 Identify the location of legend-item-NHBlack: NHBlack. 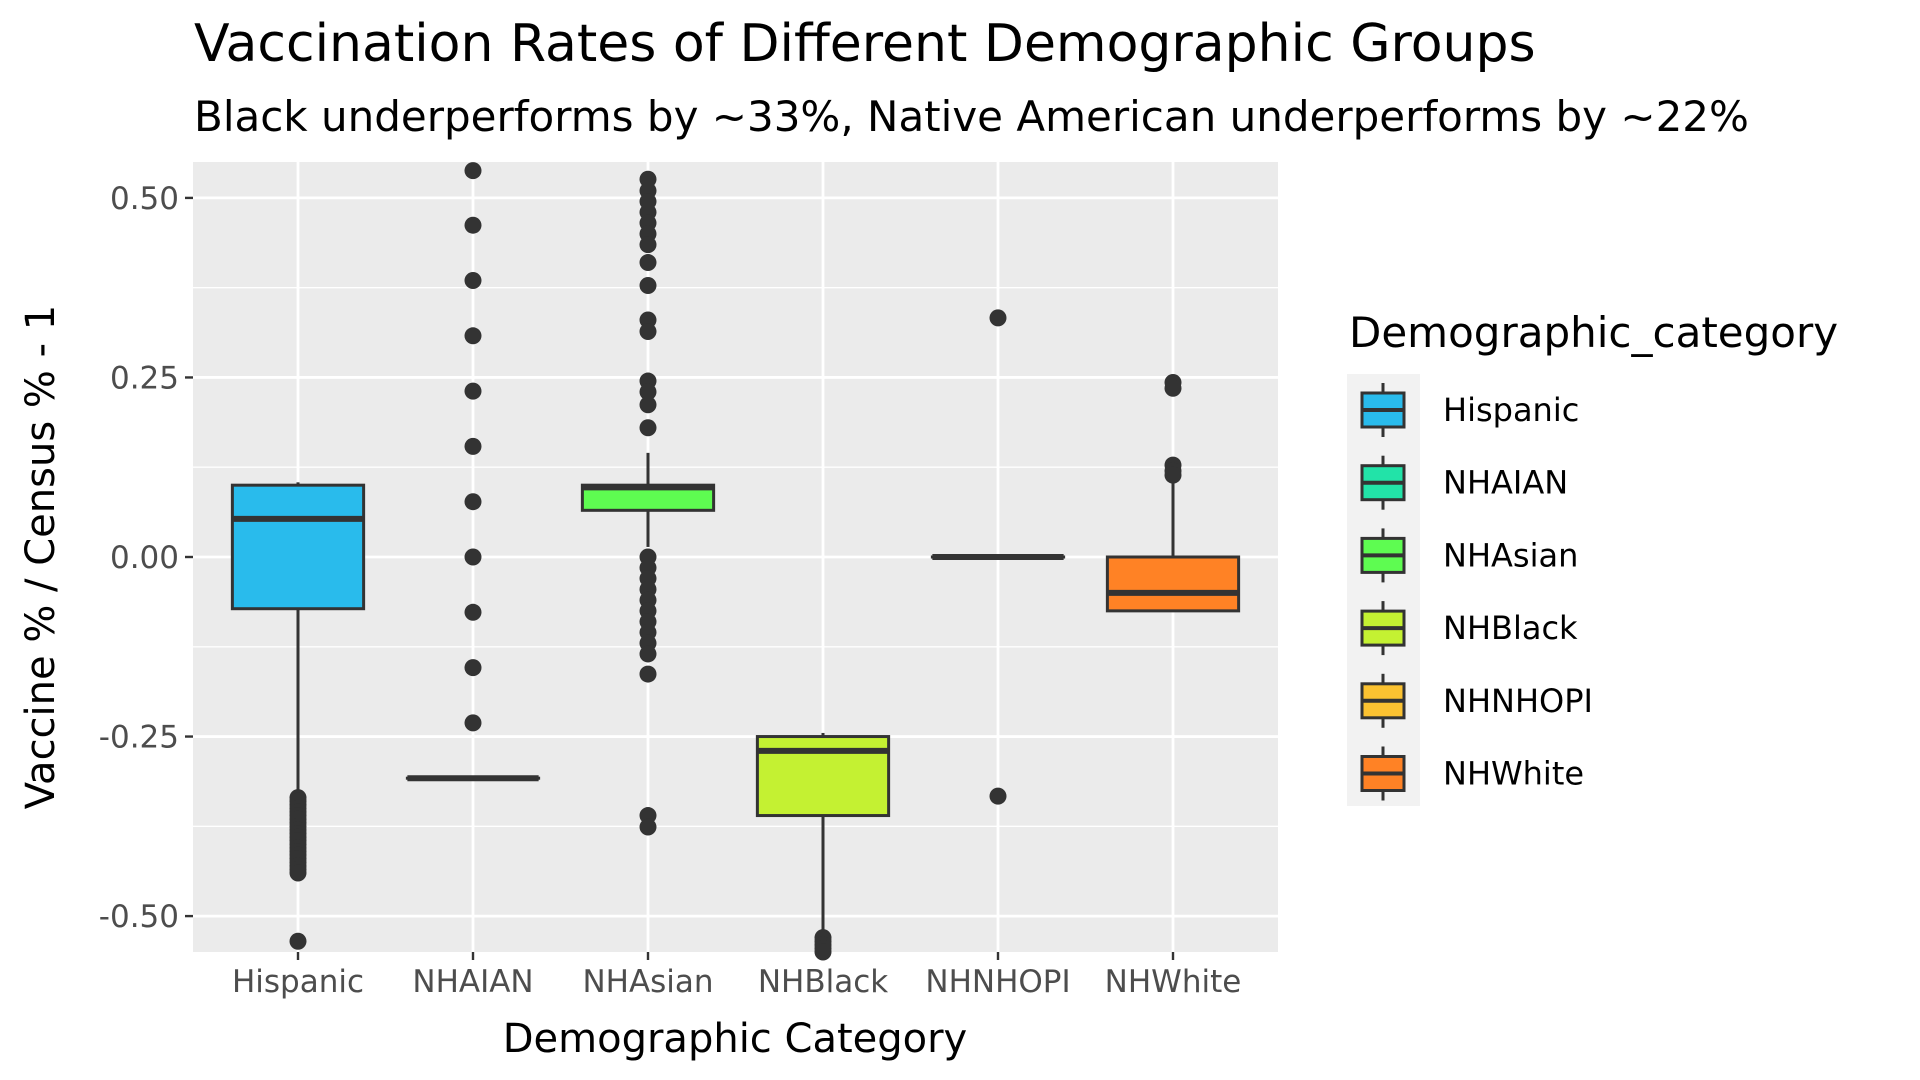
(1469, 628).